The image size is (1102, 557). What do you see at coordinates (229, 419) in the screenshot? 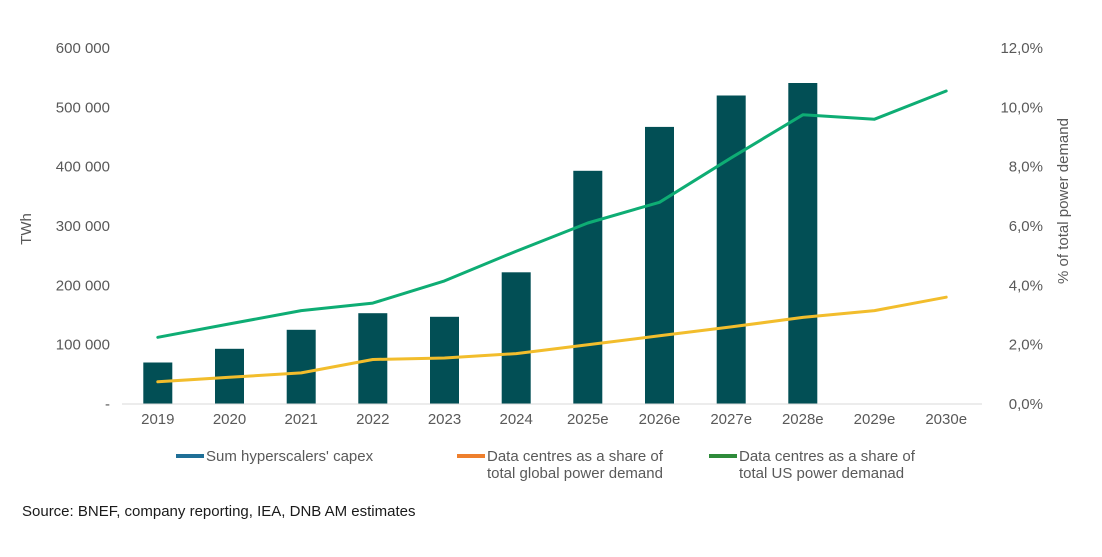
I see `x-tick-label: 2020` at bounding box center [229, 419].